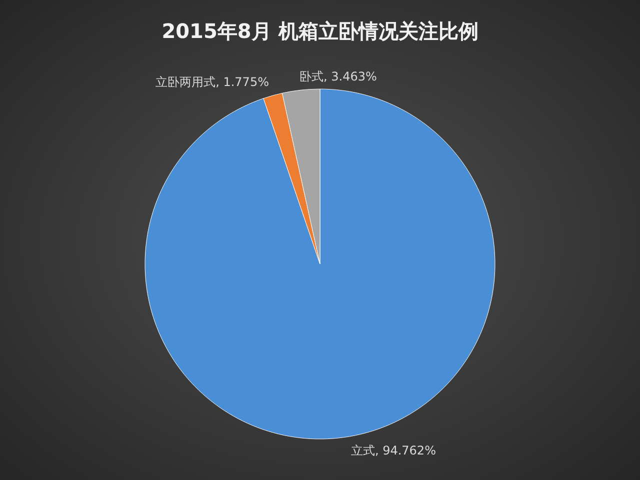  Describe the element at coordinates (291, 178) in the screenshot. I see `pie-slice` at that location.